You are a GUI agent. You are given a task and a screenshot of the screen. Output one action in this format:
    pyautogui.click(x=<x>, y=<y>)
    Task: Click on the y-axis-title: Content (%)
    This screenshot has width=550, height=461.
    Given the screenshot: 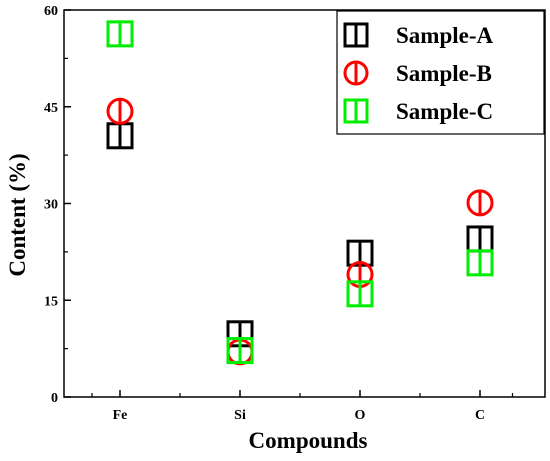 What is the action you would take?
    pyautogui.click(x=17, y=214)
    